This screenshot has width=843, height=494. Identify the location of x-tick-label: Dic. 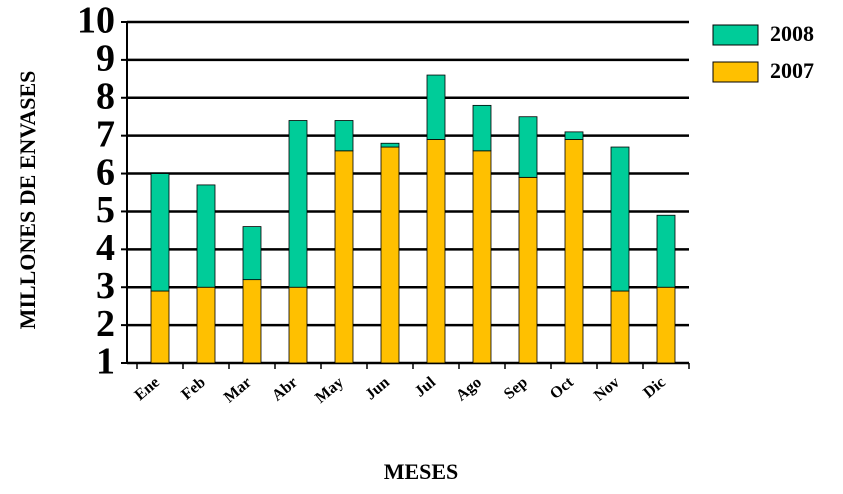
(654, 388).